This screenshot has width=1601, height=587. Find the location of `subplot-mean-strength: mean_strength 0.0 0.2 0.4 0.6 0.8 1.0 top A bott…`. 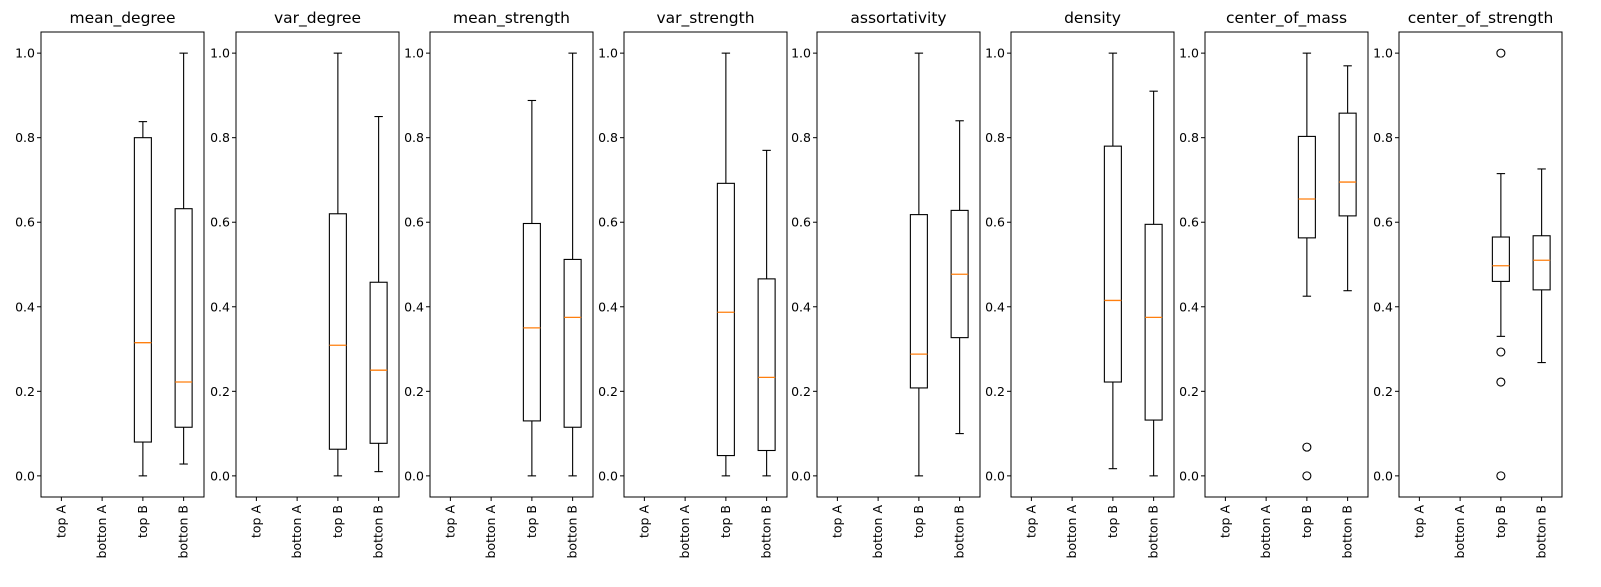

subplot-mean-strength: mean_strength 0.0 0.2 0.4 0.6 0.8 1.0 top A bott… is located at coordinates (499, 284).